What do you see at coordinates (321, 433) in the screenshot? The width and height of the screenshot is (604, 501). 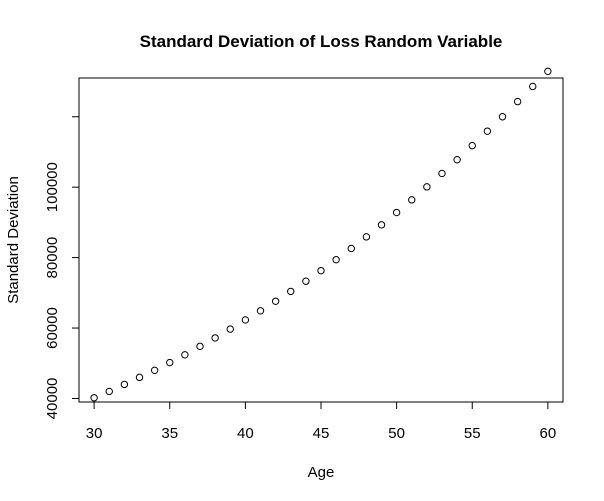 I see `x-tick-label: 45` at bounding box center [321, 433].